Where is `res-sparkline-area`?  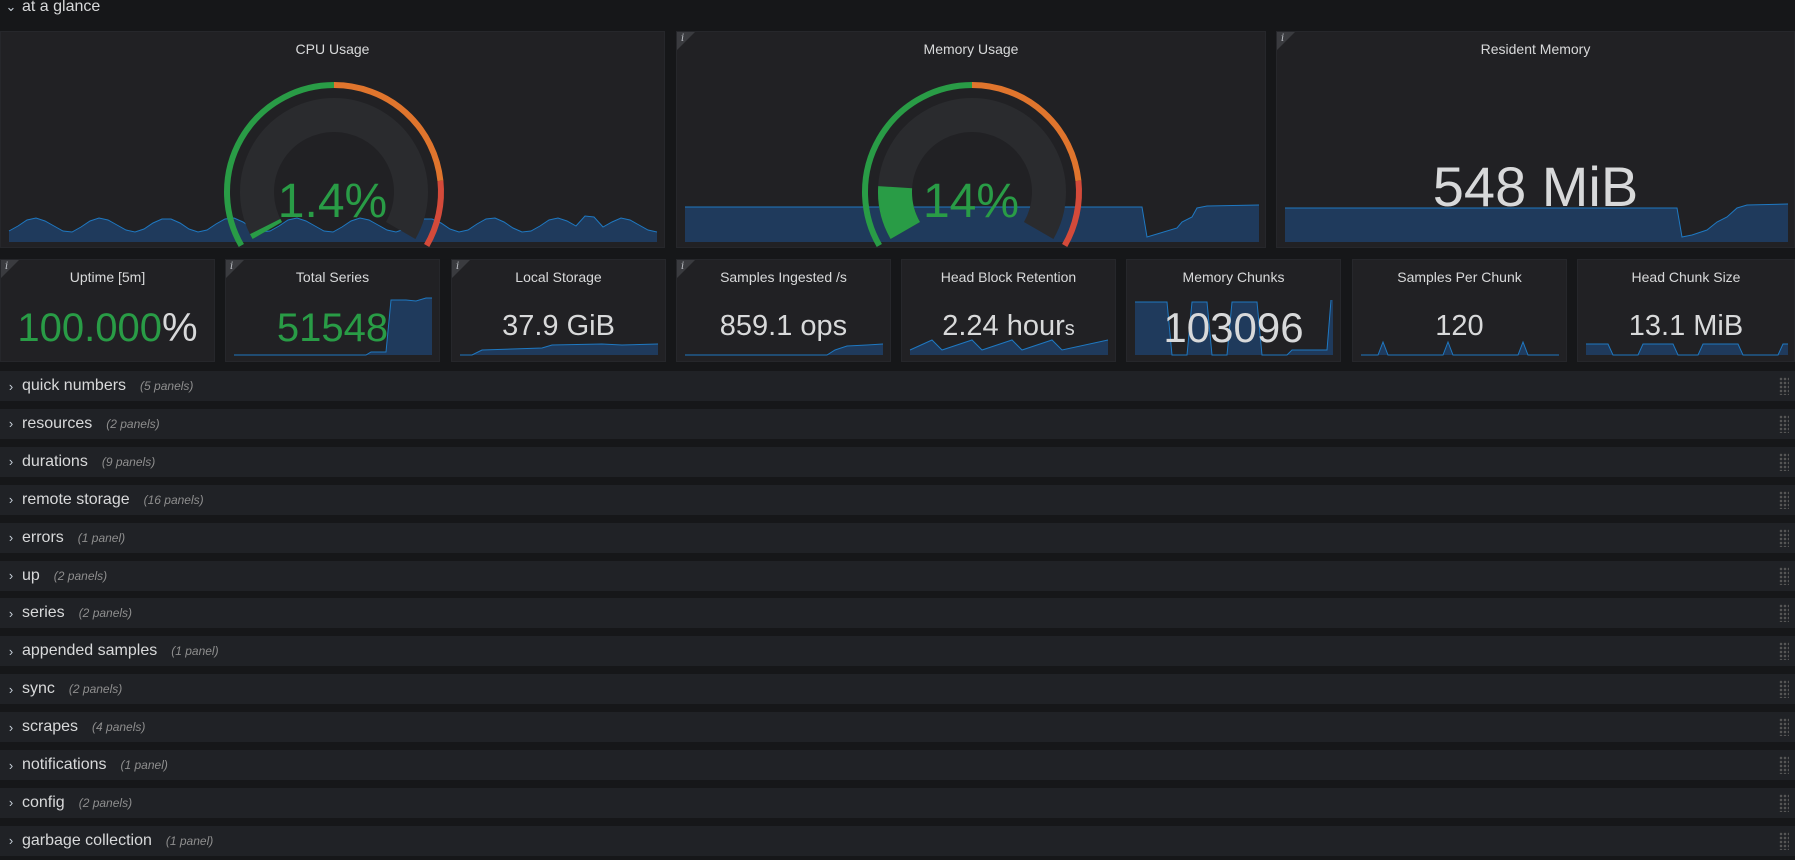
res-sparkline-area is located at coordinates (1536, 223).